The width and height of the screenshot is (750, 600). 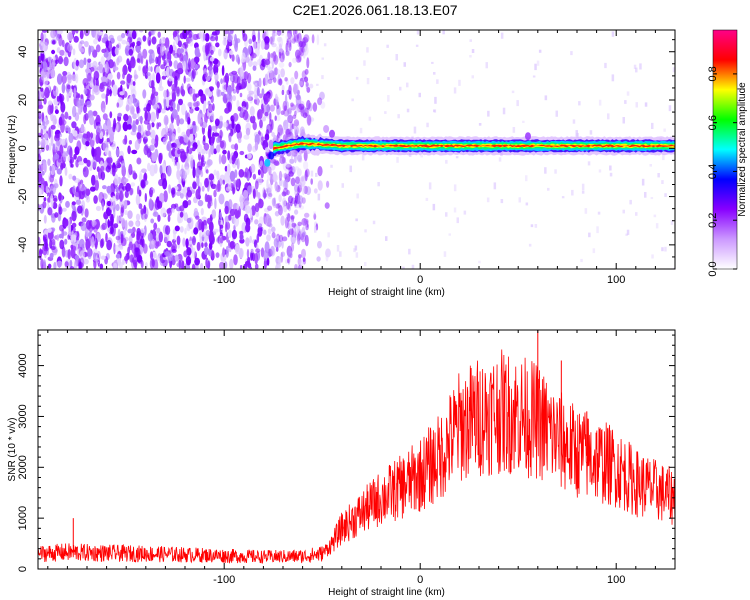 I want to click on signal-blob, so click(x=326, y=128).